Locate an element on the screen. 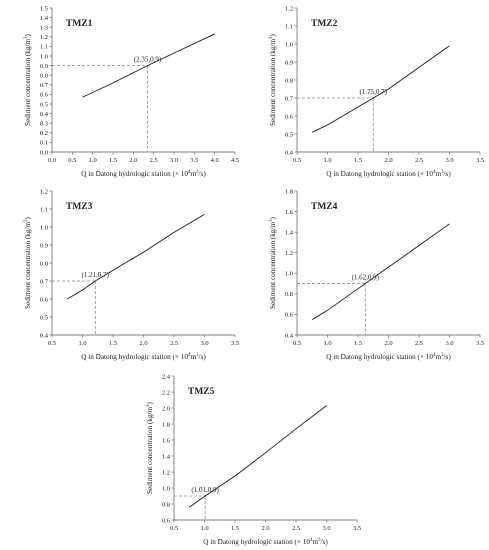 This screenshot has width=489, height=550. y-tick-label: 2.2 is located at coordinates (166, 392).